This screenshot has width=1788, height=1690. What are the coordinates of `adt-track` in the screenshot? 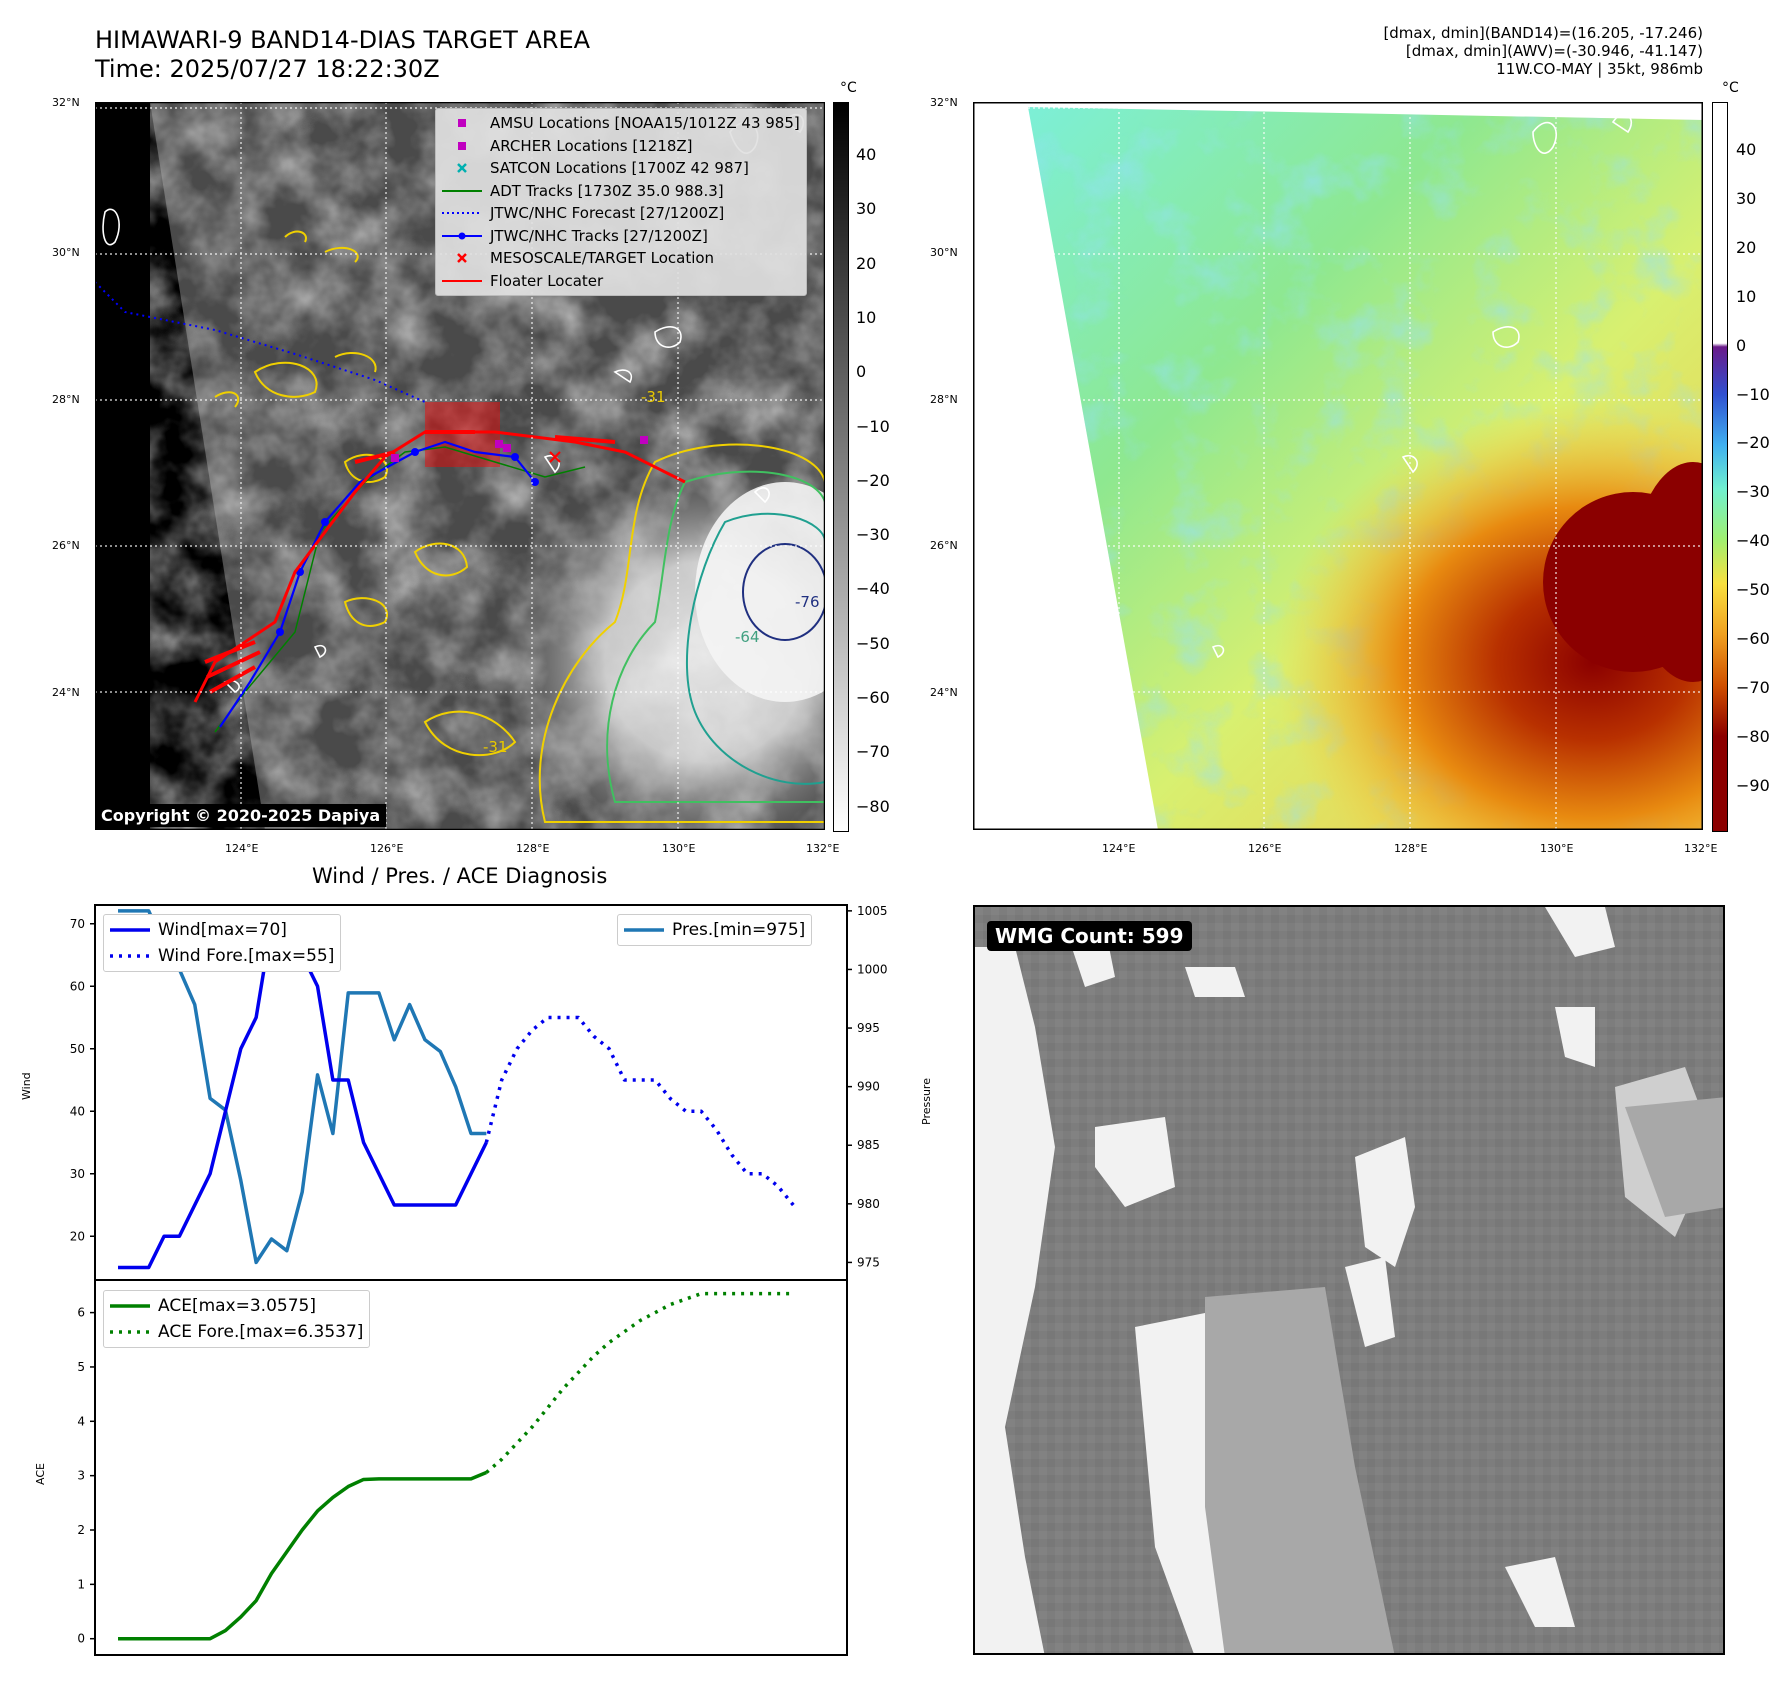 It's located at (400, 589).